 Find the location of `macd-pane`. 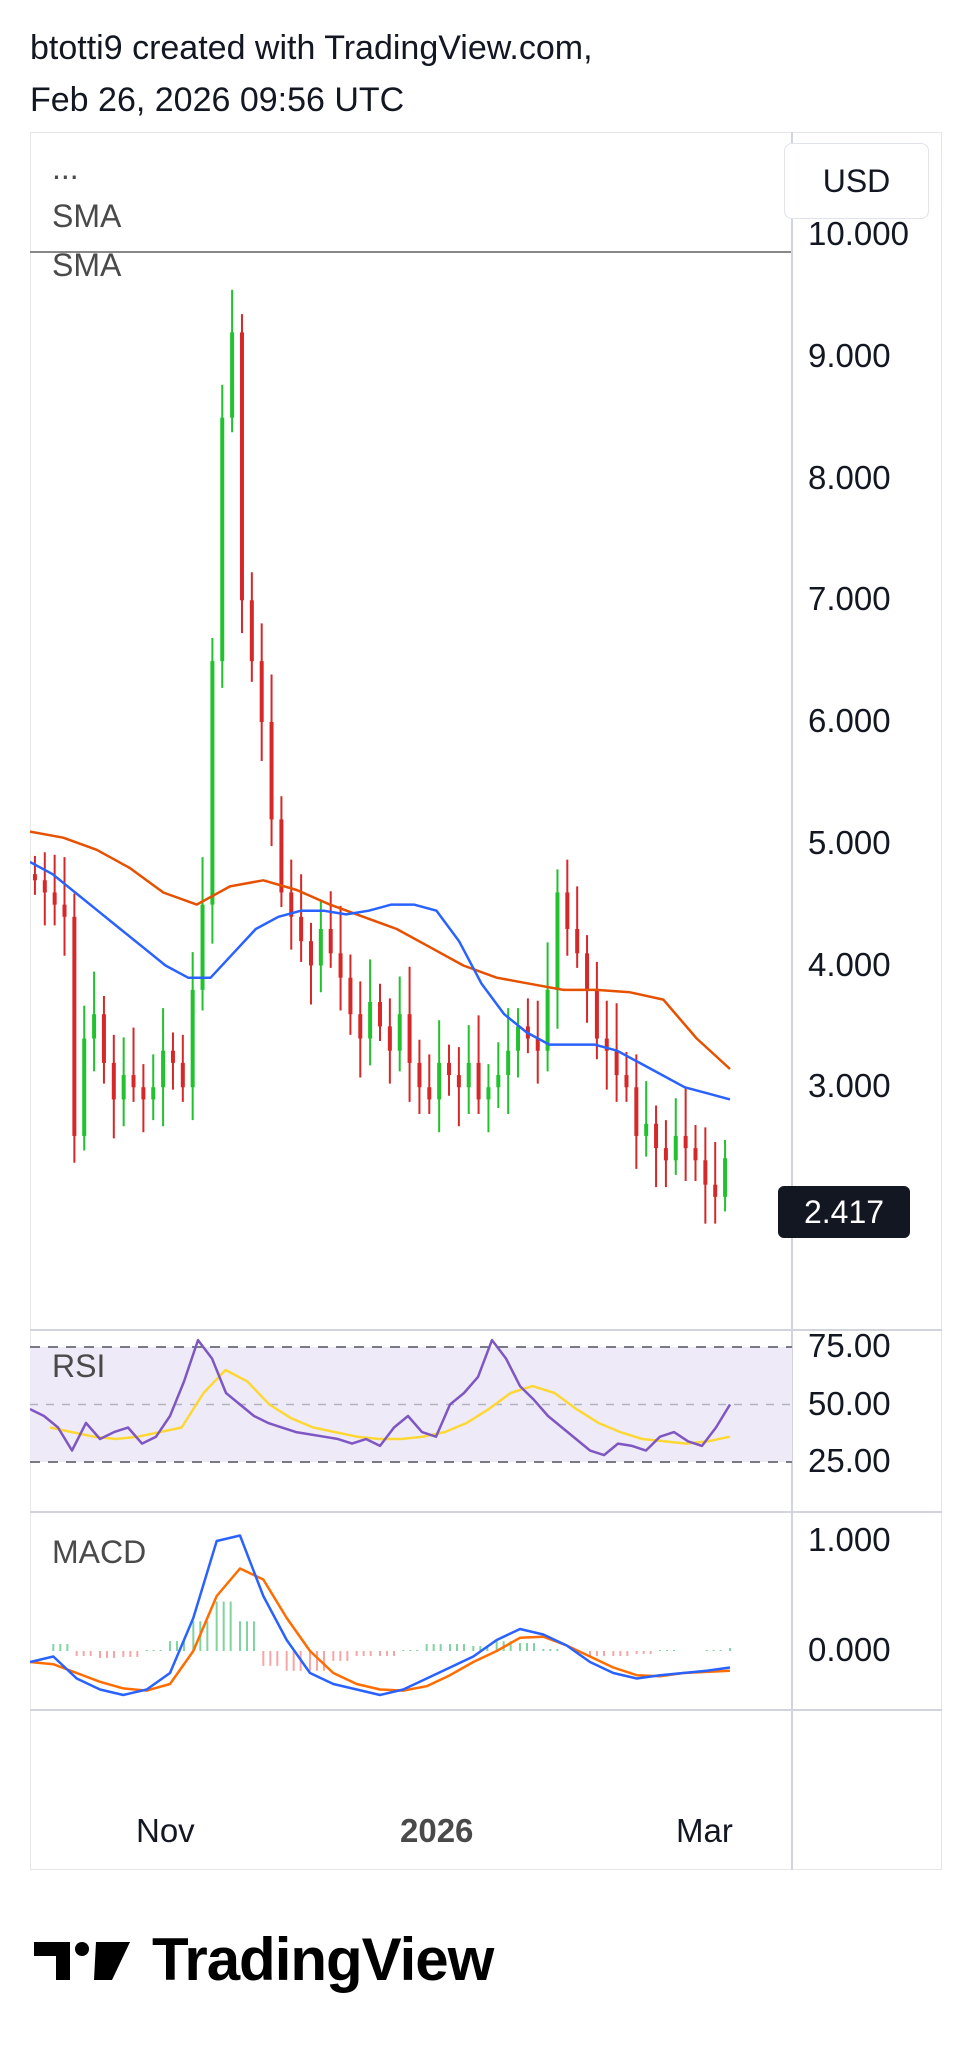

macd-pane is located at coordinates (380, 1615).